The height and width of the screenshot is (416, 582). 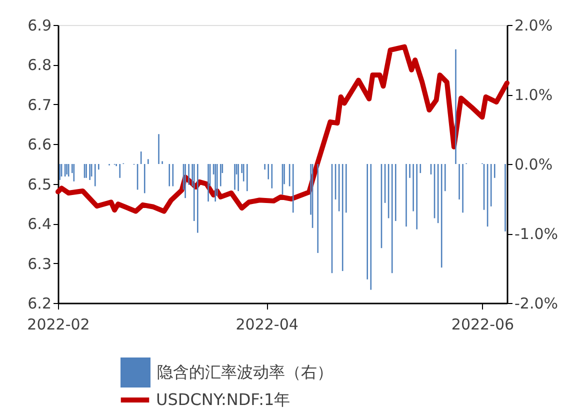 What do you see at coordinates (40, 145) in the screenshot?
I see `y-tick-label: 6.6` at bounding box center [40, 145].